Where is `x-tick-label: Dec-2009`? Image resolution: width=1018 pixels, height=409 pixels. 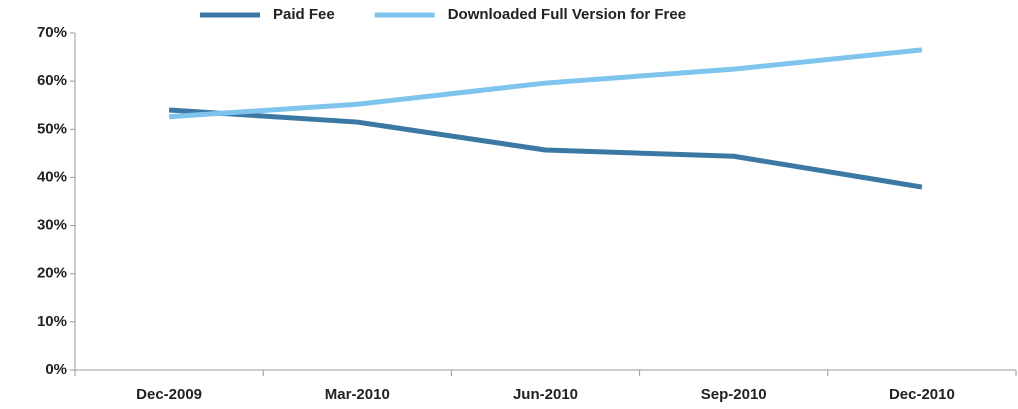
x-tick-label: Dec-2009 is located at coordinates (169, 394).